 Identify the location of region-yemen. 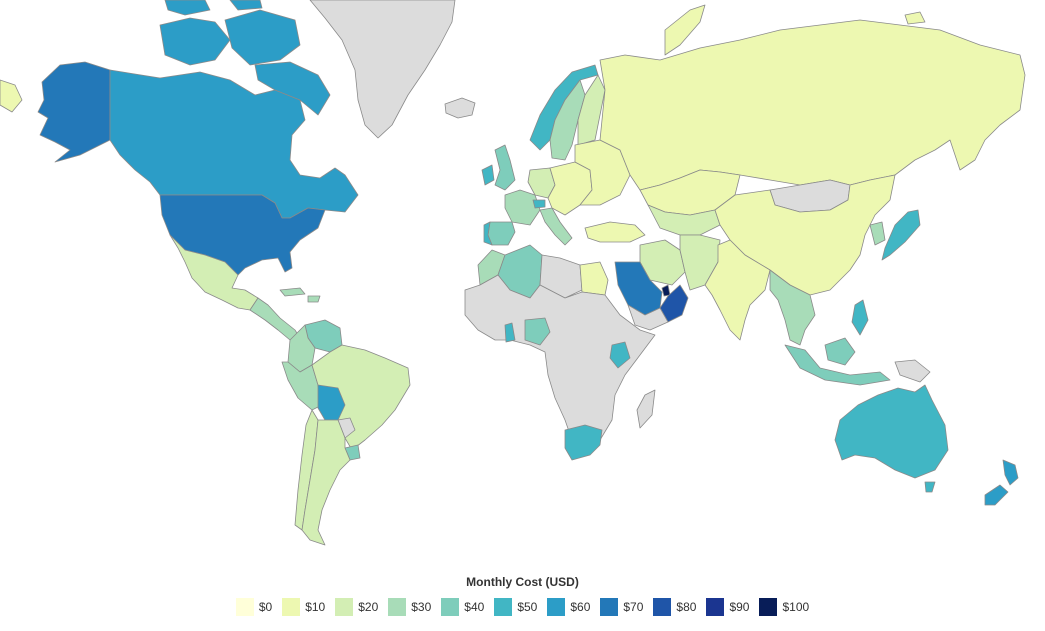
(648, 317).